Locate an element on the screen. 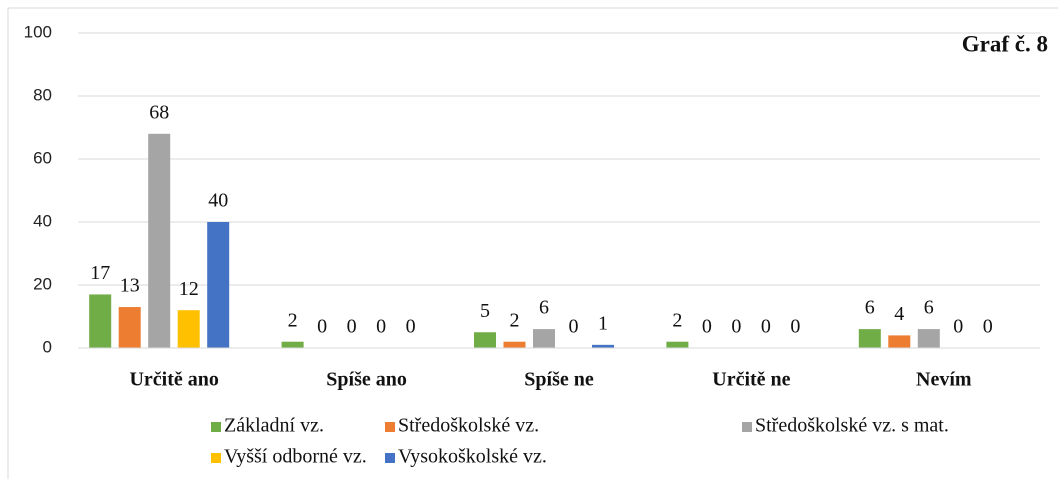 Image resolution: width=1058 pixels, height=479 pixels. legend-label: Vysokoškolské vz. is located at coordinates (472, 457).